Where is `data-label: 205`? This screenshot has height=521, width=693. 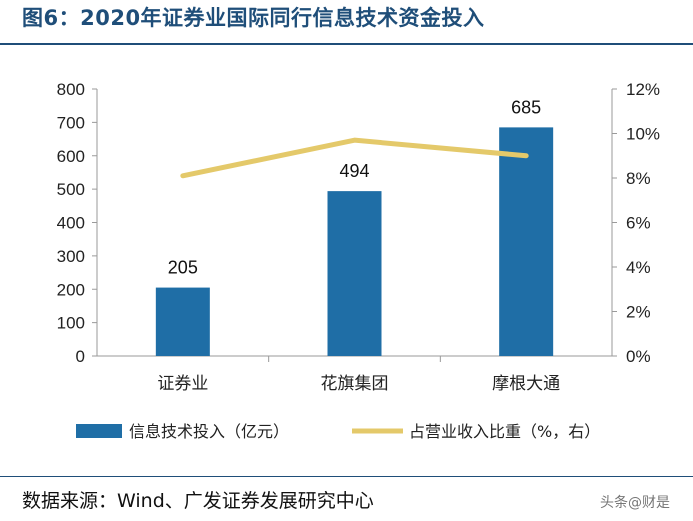 data-label: 205 is located at coordinates (183, 268).